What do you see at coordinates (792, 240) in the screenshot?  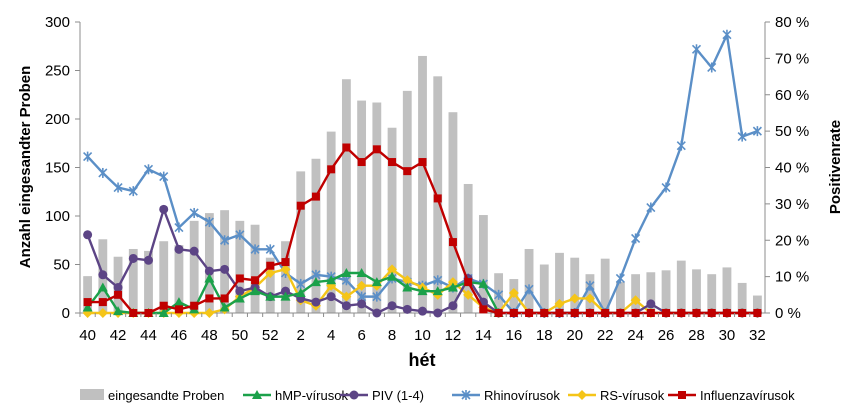 I see `y2-tick-label: 20 %` at bounding box center [792, 240].